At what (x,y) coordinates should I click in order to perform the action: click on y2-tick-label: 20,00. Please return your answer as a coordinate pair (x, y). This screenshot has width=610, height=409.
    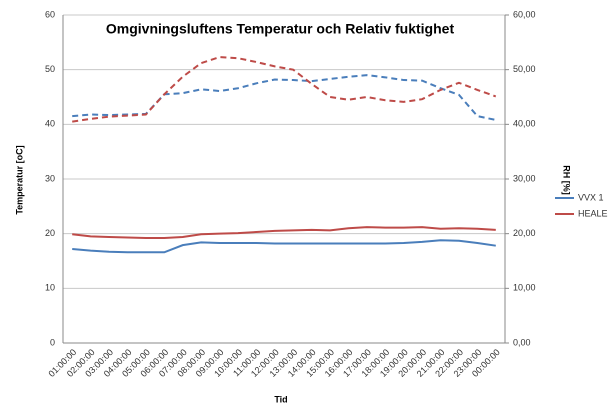
    Looking at the image, I should click on (524, 233).